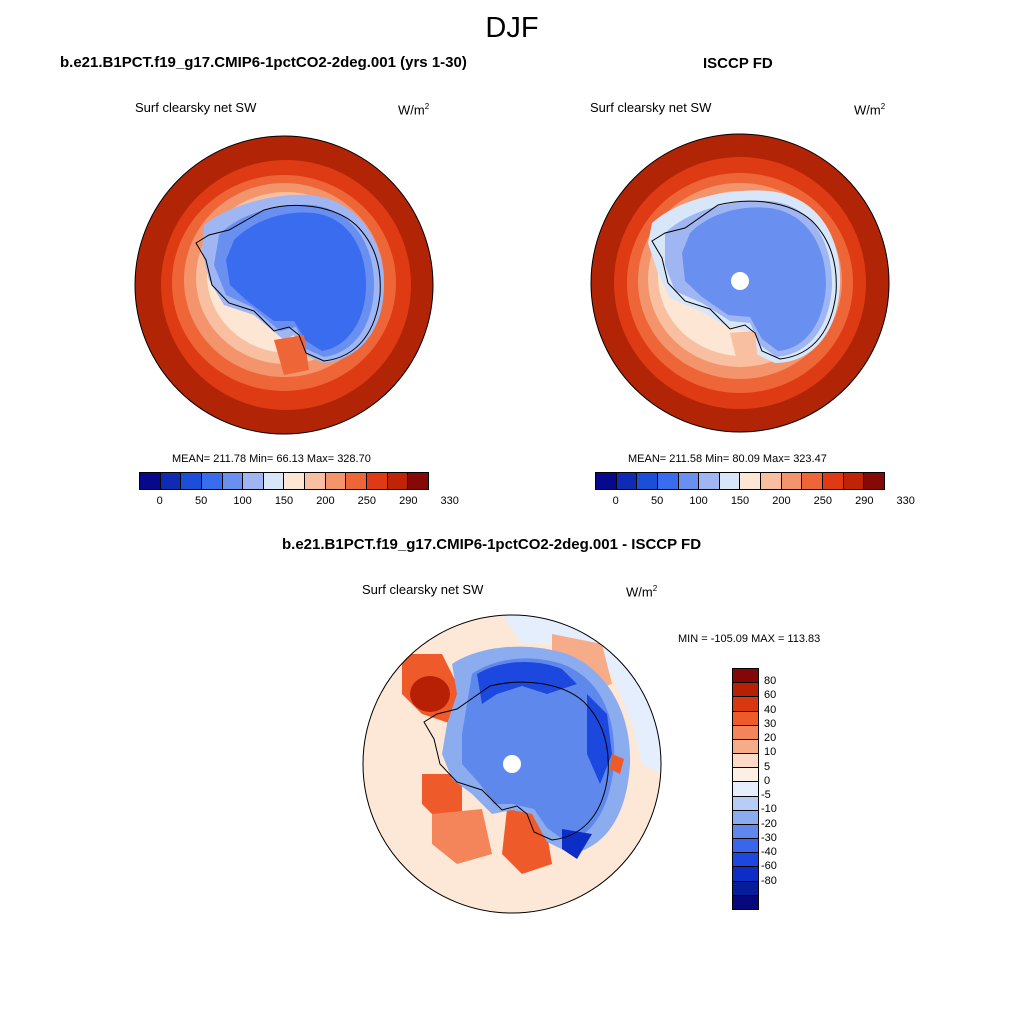  What do you see at coordinates (738, 63) in the screenshot?
I see `right-panel-title: ISCCP FD` at bounding box center [738, 63].